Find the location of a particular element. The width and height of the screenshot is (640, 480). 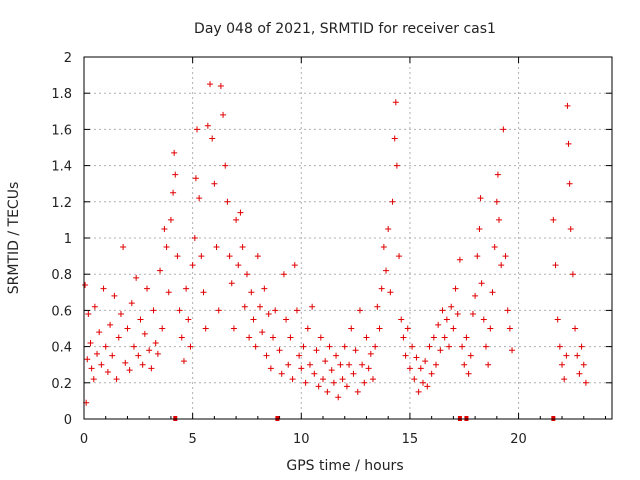

y-tick-label: 0.6 is located at coordinates (61, 311).